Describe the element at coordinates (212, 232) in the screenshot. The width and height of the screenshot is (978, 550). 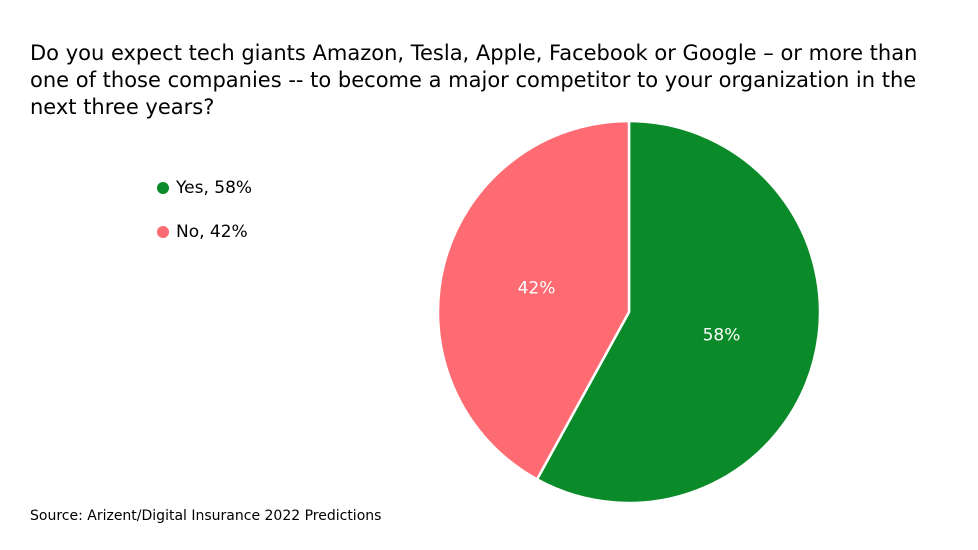
I see `legend-label: No, 42%` at that location.